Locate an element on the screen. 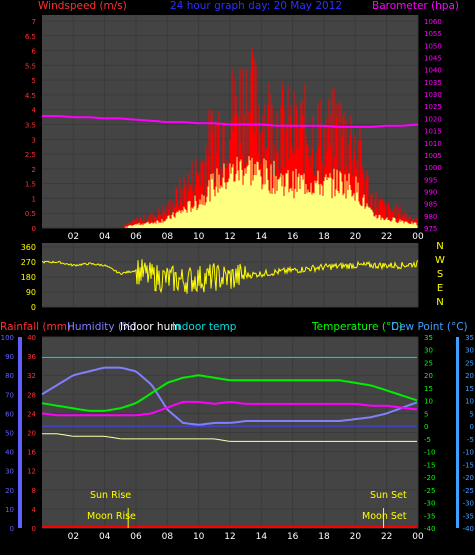  dew-point-tick-label: -35 is located at coordinates (468, 516).